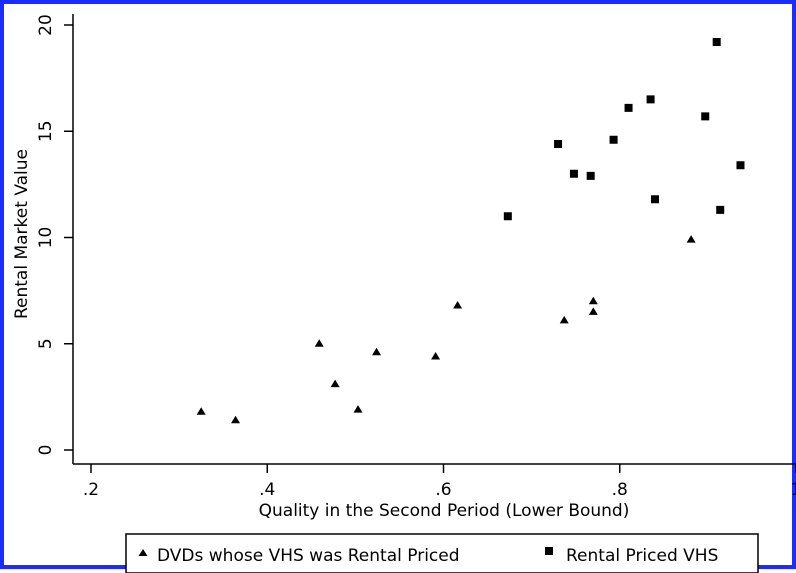  I want to click on y-tick-label: 15, so click(46, 131).